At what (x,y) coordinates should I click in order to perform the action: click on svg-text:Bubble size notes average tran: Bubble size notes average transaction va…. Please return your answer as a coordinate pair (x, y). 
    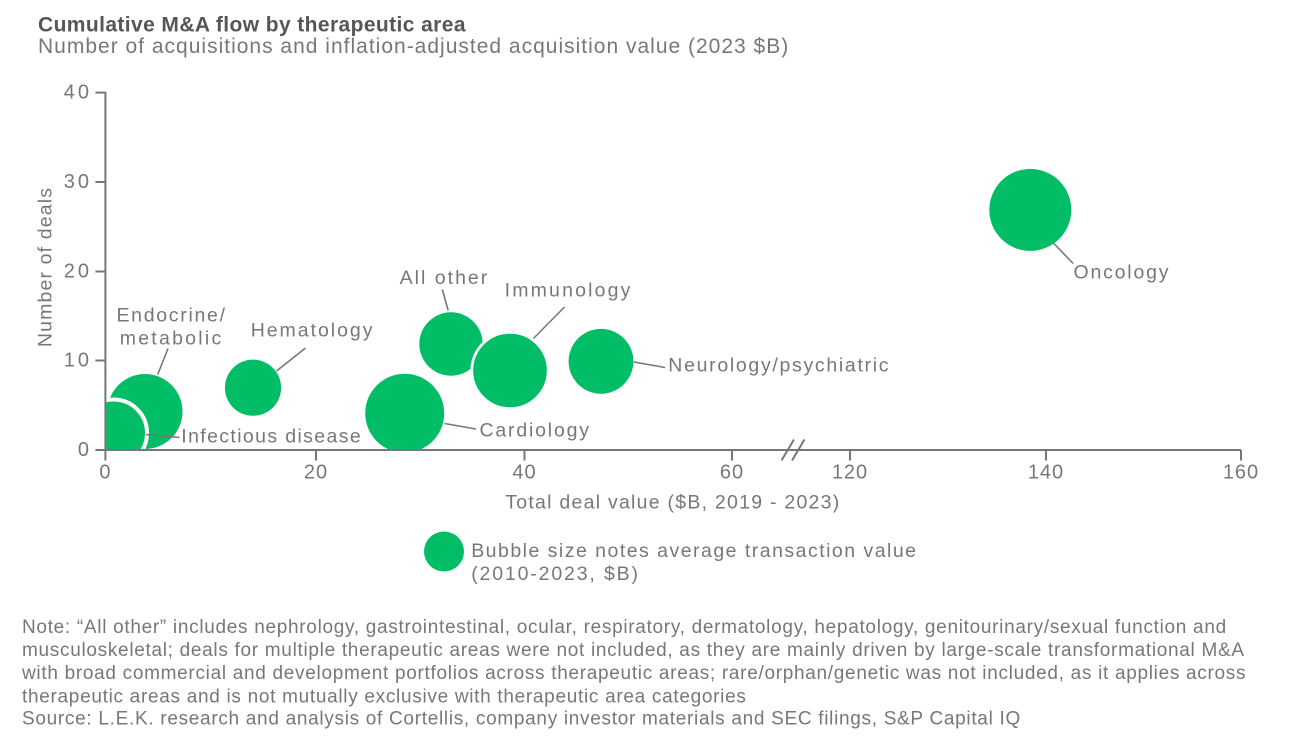
    Looking at the image, I should click on (694, 551).